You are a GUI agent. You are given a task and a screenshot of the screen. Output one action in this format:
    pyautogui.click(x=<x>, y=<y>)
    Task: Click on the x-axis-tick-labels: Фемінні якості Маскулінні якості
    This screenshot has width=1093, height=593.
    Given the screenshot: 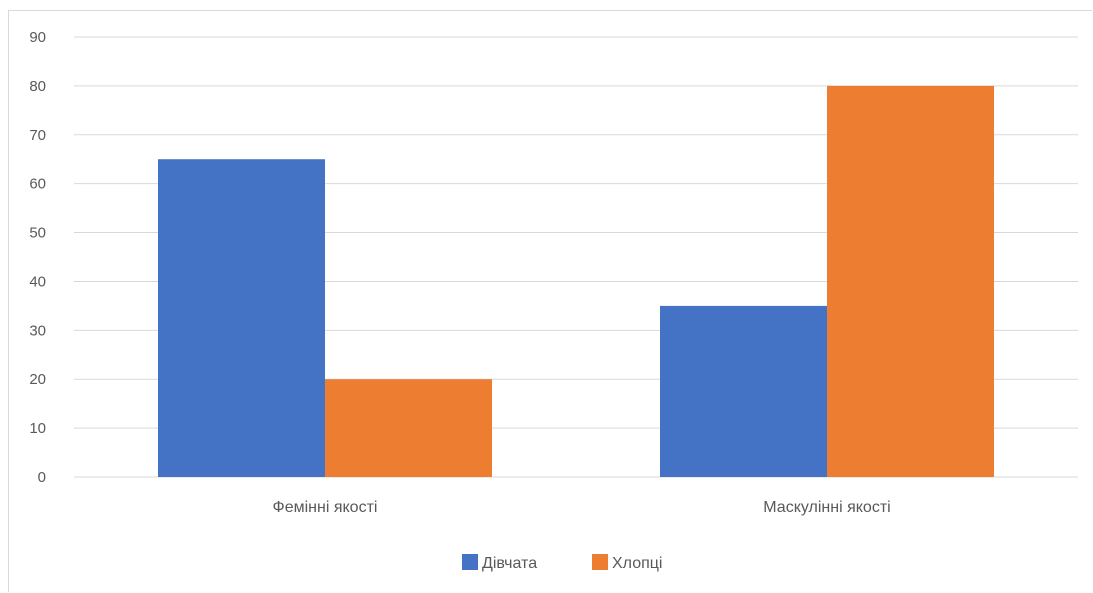 What is the action you would take?
    pyautogui.click(x=582, y=507)
    